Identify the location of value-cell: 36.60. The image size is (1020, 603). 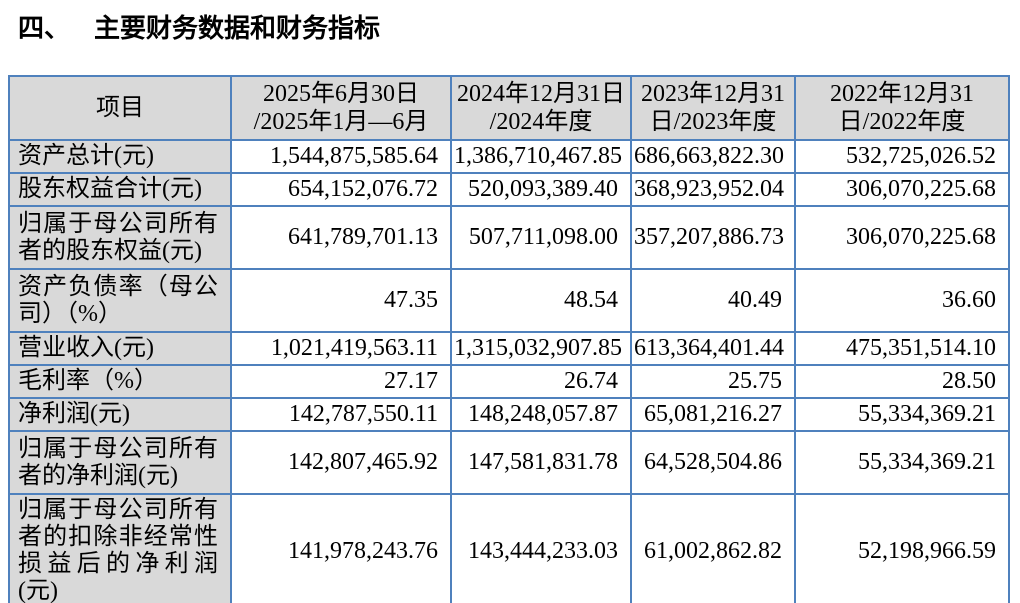
(902, 300).